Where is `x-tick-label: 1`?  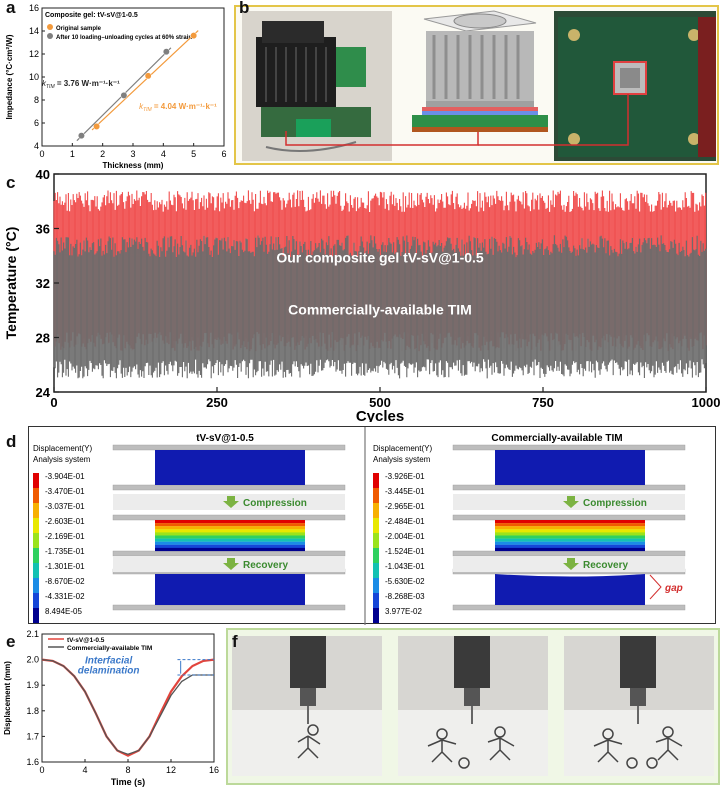
x-tick-label: 1 is located at coordinates (72, 154).